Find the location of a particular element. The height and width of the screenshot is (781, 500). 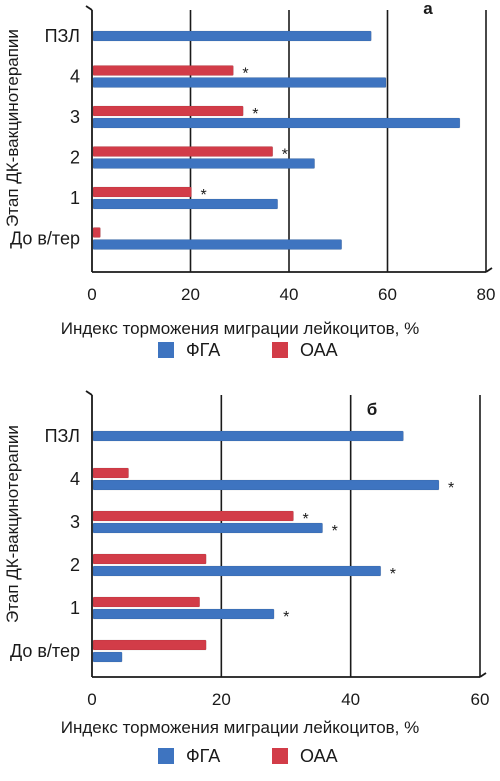

panel-a-panel-label: а is located at coordinates (428, 9).